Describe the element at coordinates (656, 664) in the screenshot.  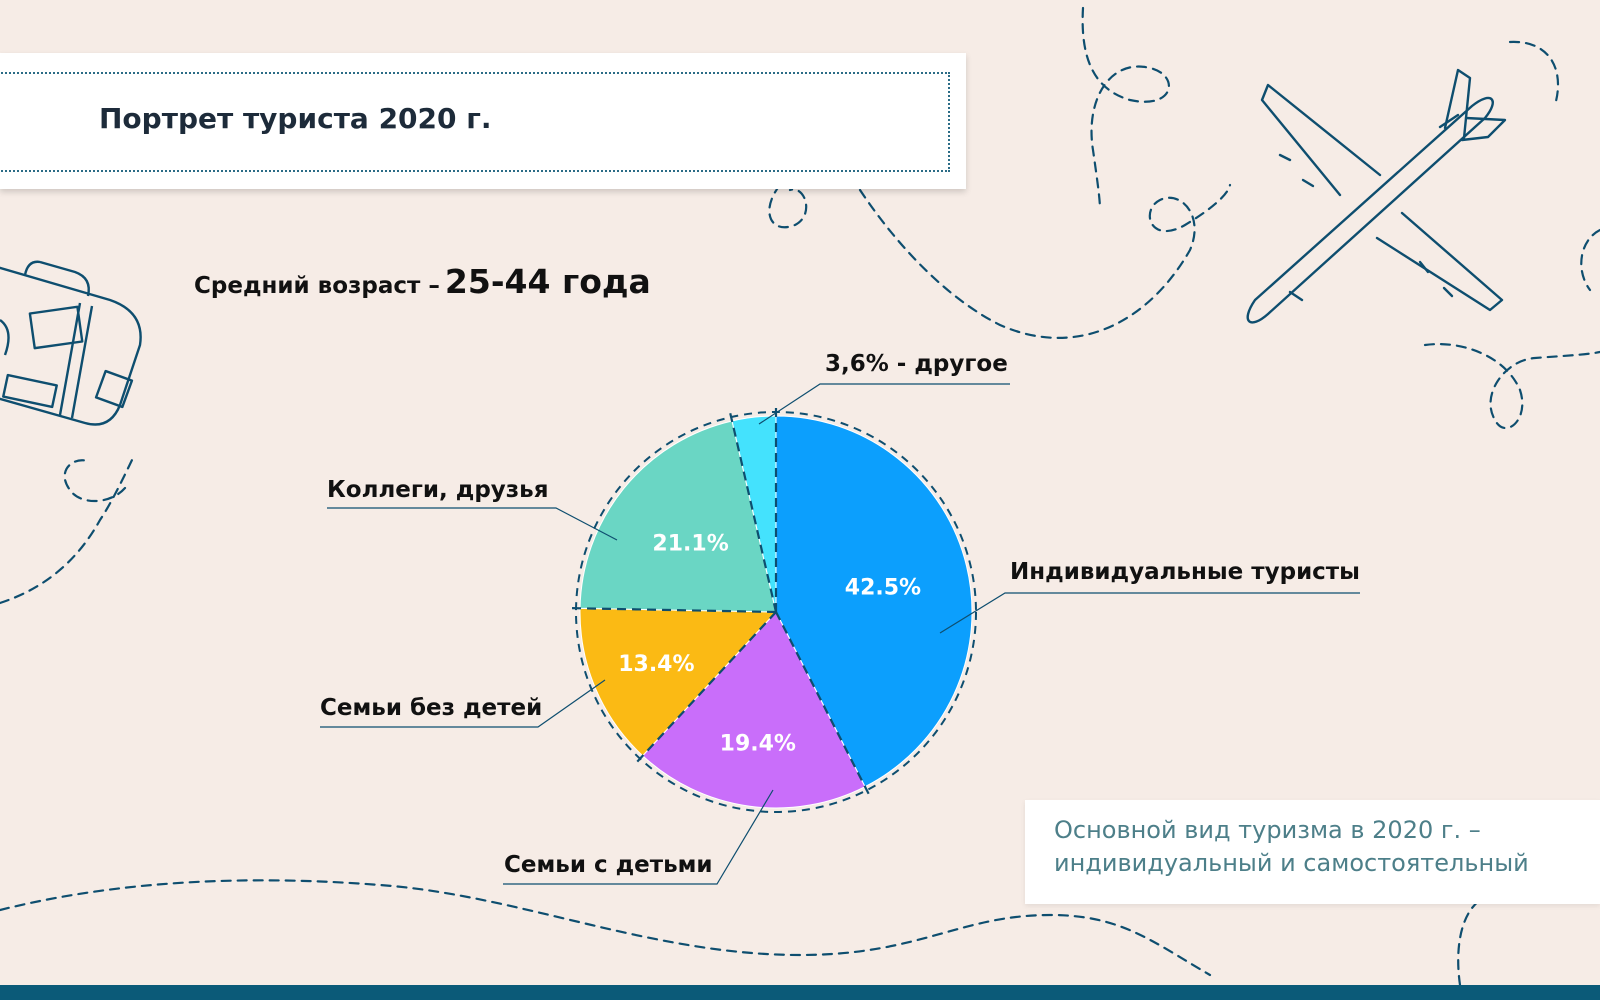
I see `pie-value-label-семьи-без-детей: 13.4%` at that location.